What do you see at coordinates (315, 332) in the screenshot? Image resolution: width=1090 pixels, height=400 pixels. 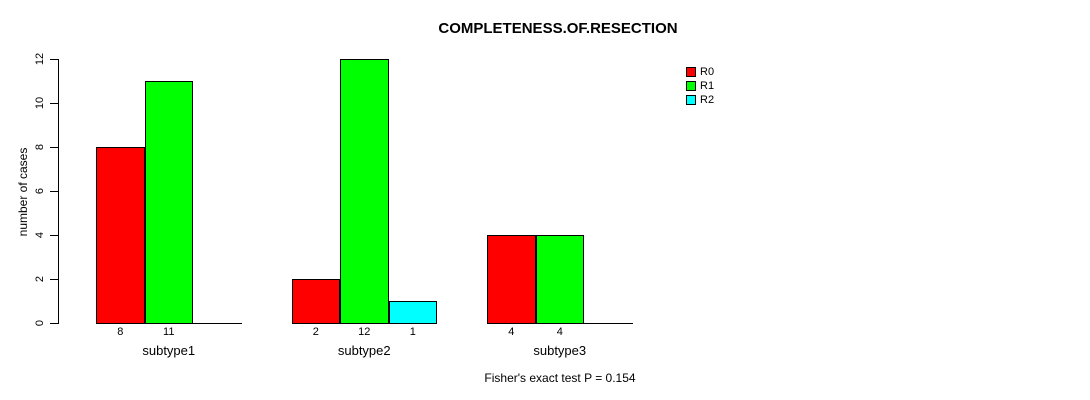 I see `bar-value-label: 2` at bounding box center [315, 332].